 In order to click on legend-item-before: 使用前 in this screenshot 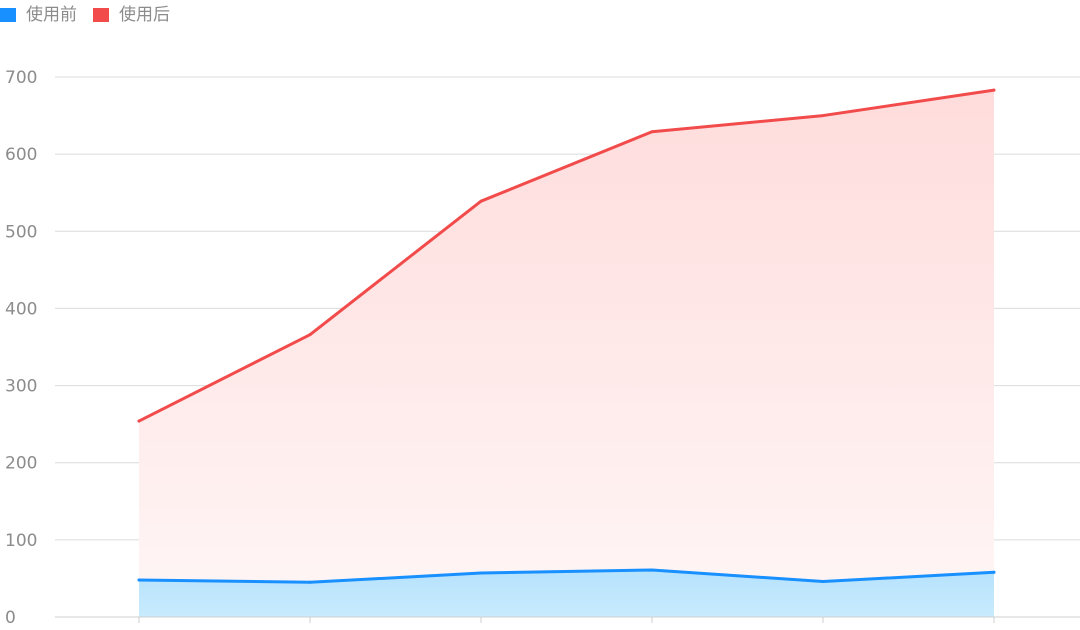, I will do `click(38, 15)`.